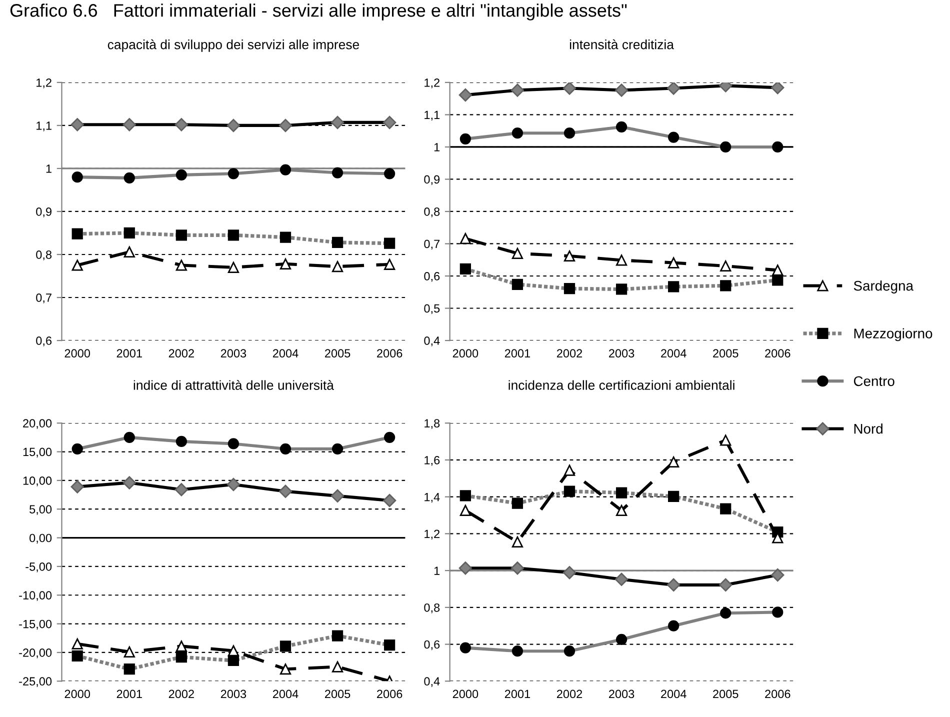 The width and height of the screenshot is (950, 717). I want to click on chart-title: intensità creditizia, so click(622, 44).